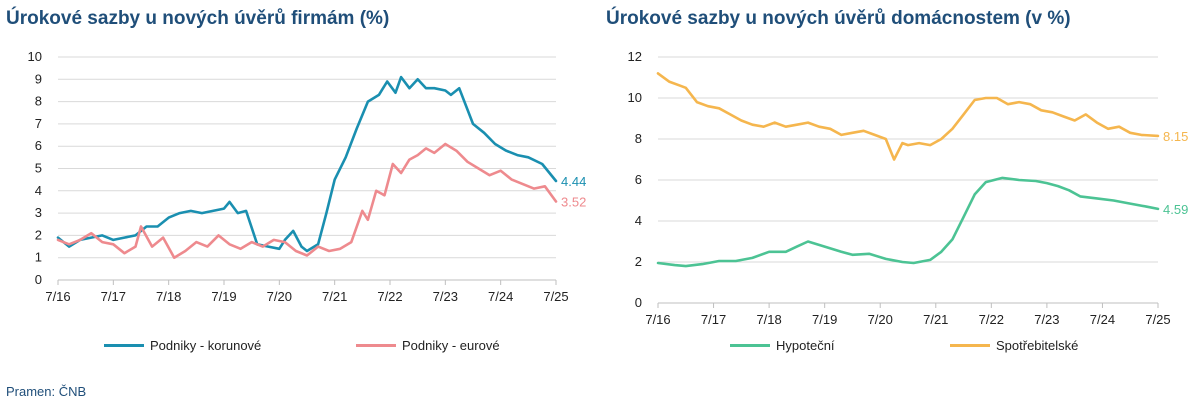 This screenshot has width=1200, height=405. I want to click on y-tick-label: 5, so click(38, 168).